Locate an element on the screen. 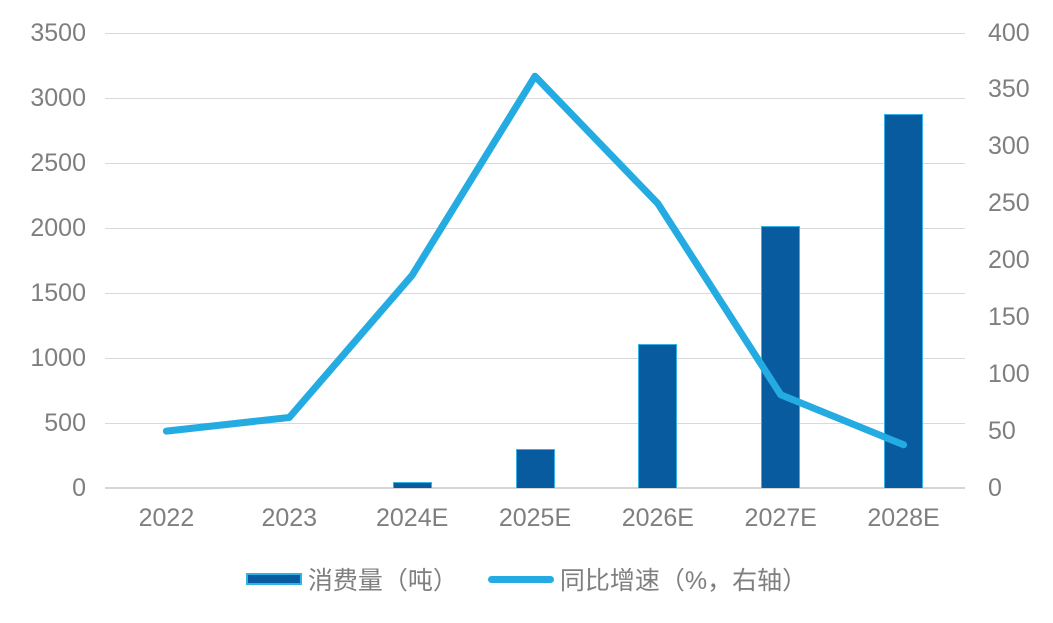 The image size is (1053, 623). legend-item-growth: 同比增速（%，右轴） is located at coordinates (647, 579).